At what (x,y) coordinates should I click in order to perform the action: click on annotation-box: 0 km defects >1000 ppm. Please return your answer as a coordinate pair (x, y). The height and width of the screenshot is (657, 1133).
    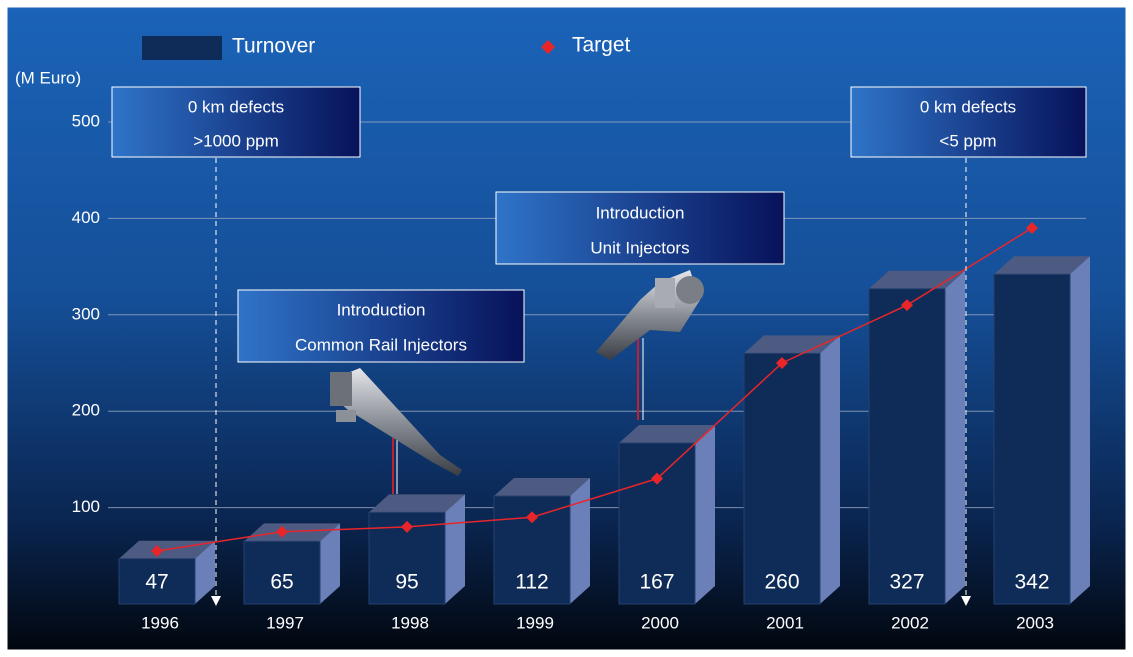
    Looking at the image, I should click on (236, 122).